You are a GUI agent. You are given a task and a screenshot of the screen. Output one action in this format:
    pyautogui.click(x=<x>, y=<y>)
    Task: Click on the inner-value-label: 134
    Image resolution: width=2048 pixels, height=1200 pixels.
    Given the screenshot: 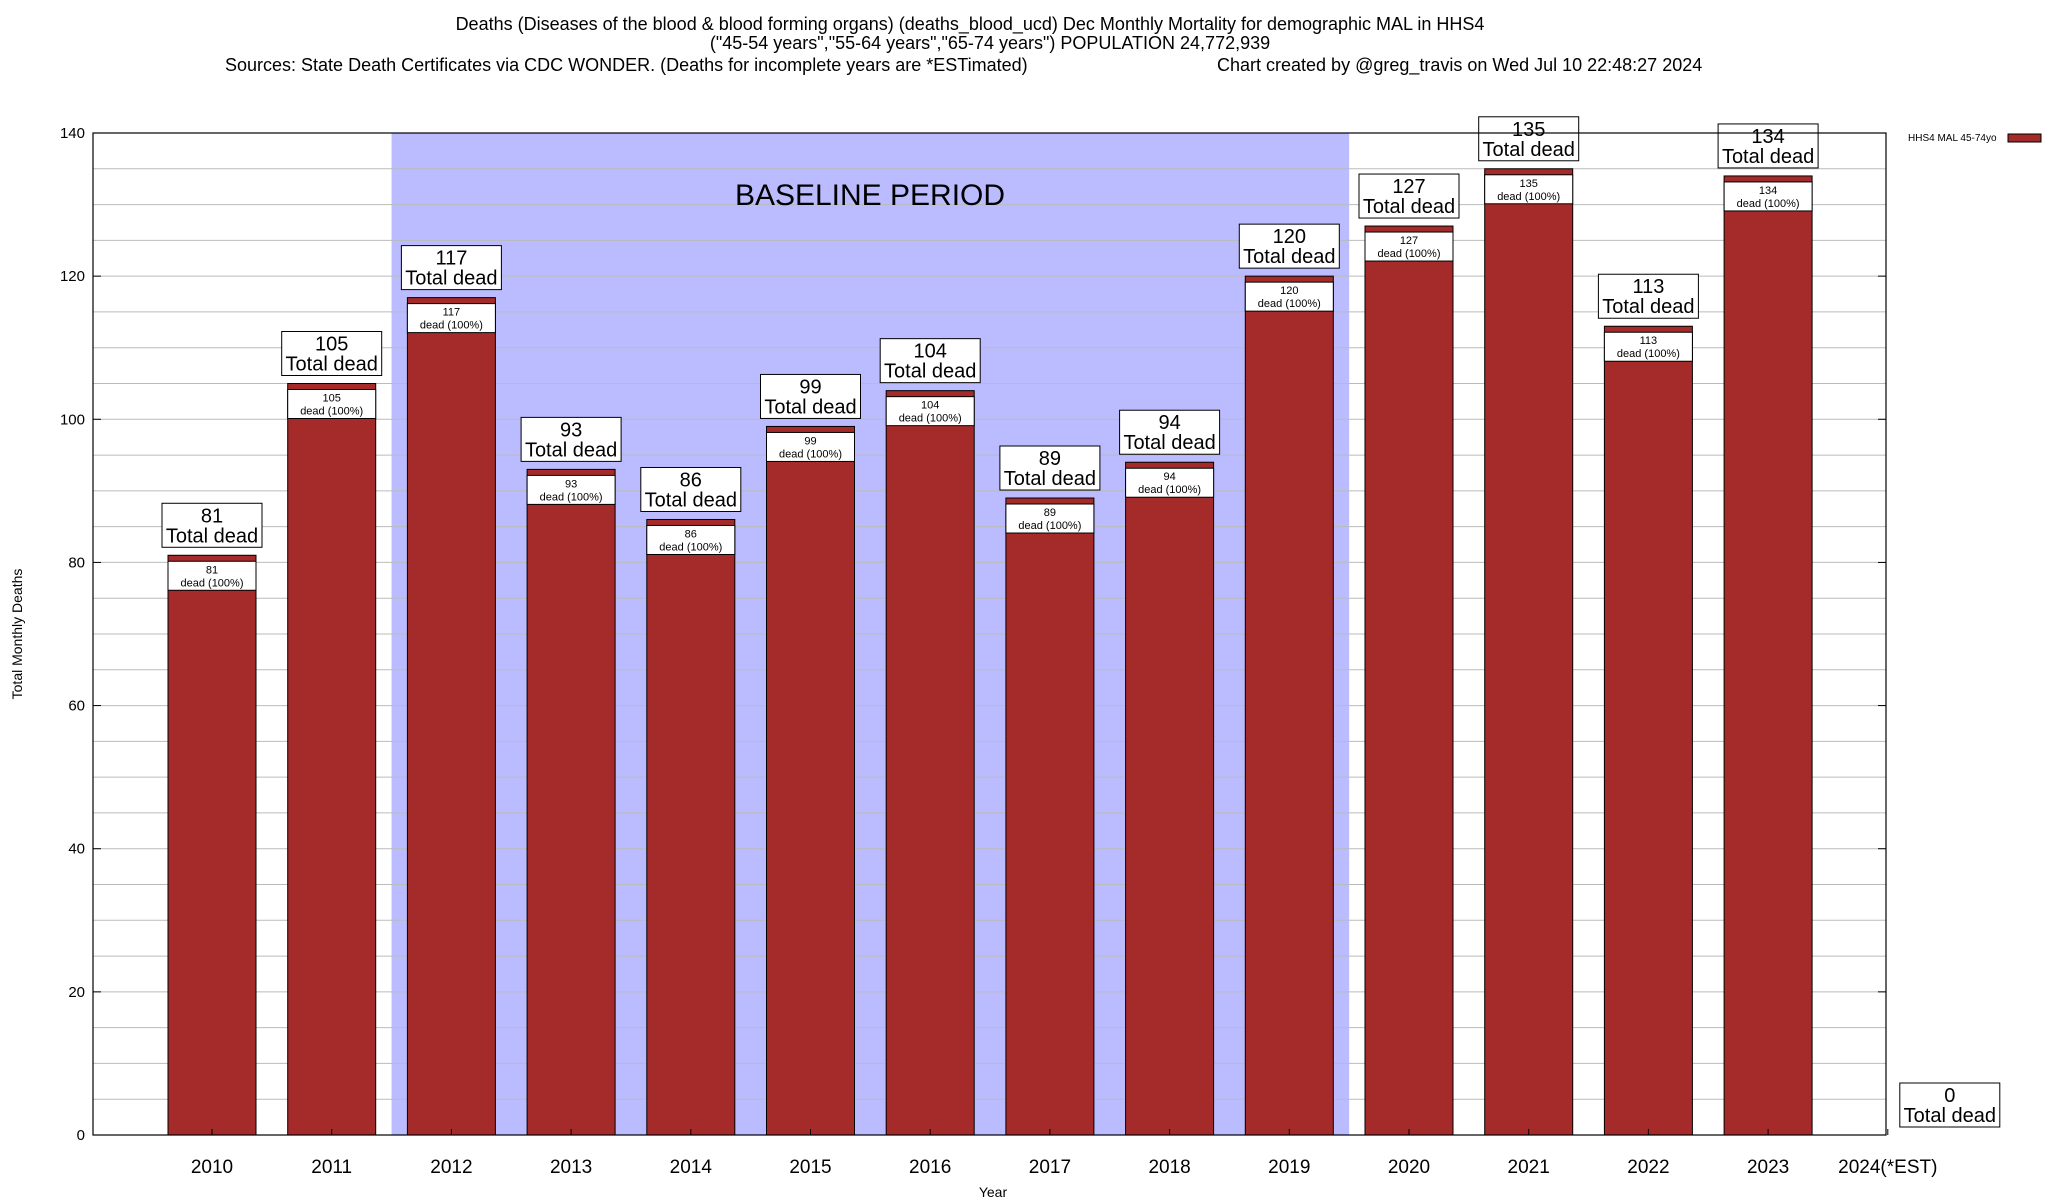 What is the action you would take?
    pyautogui.click(x=1768, y=191)
    